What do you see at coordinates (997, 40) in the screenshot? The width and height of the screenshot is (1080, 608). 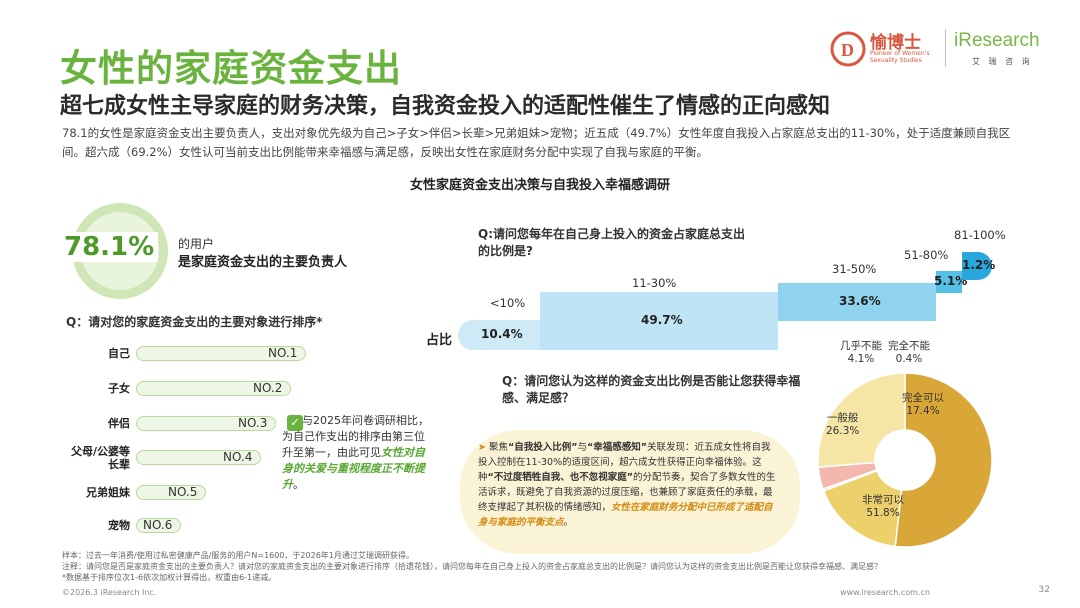 I see `brand2-name: iResearch` at bounding box center [997, 40].